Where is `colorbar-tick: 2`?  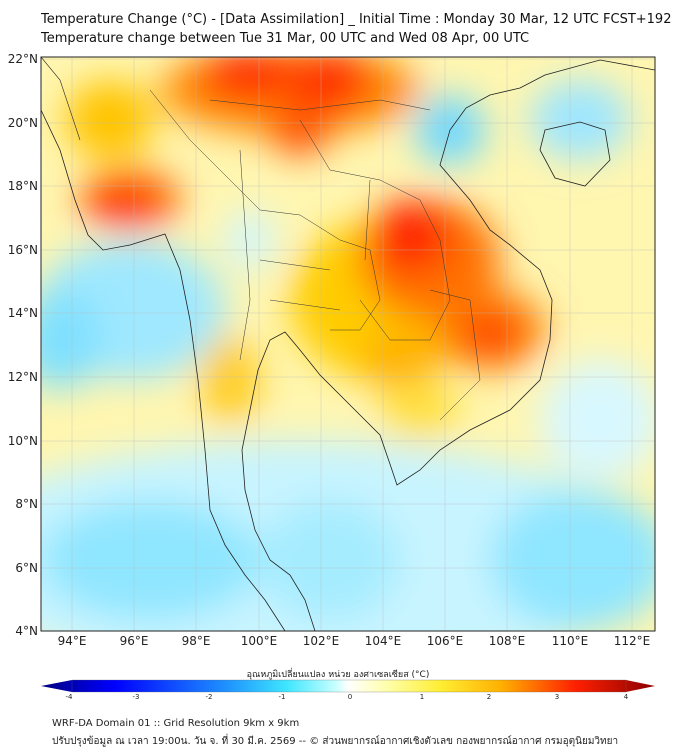
colorbar-tick: 2 is located at coordinates (489, 697).